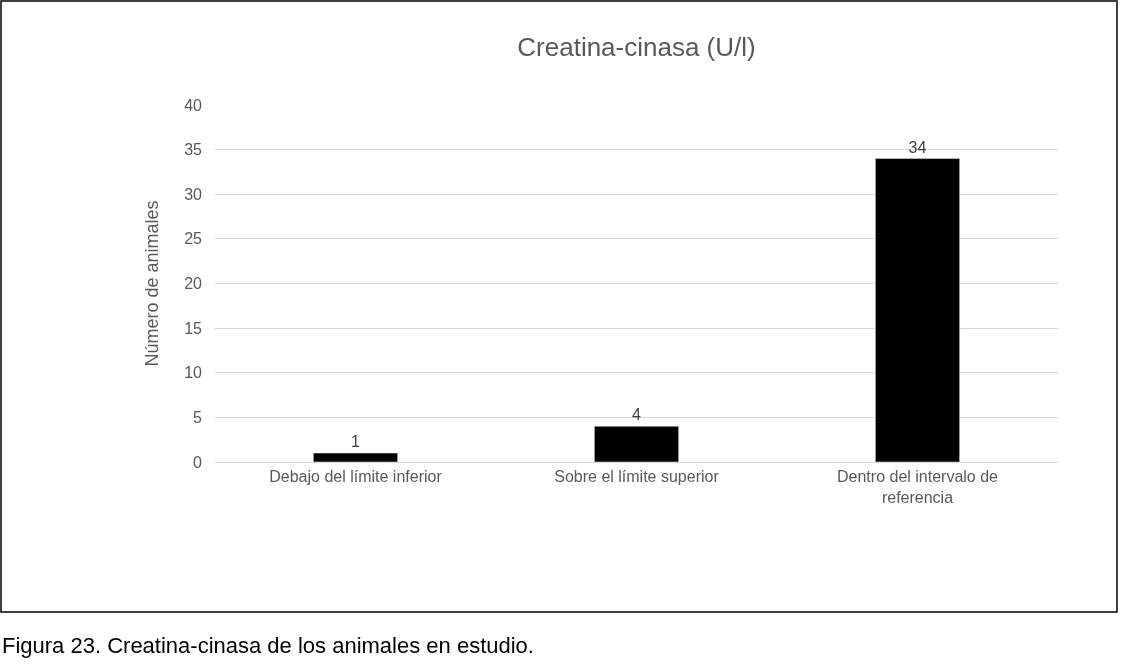  I want to click on y-tick-label: 35, so click(193, 150).